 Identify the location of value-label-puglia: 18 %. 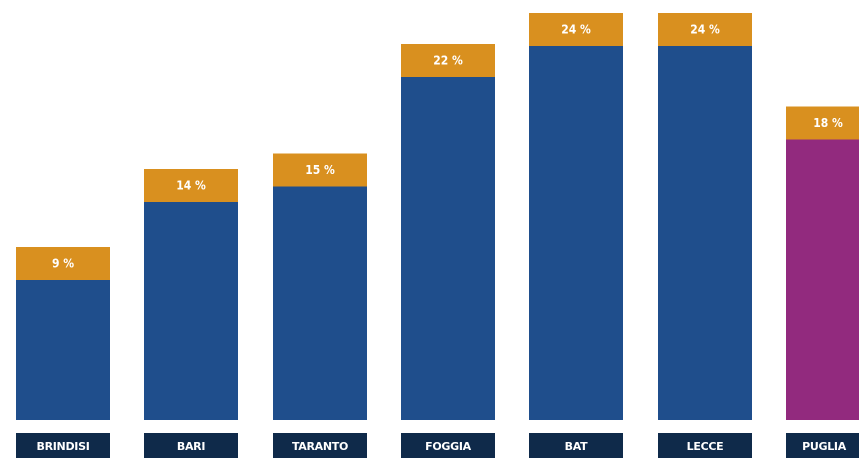
(828, 123).